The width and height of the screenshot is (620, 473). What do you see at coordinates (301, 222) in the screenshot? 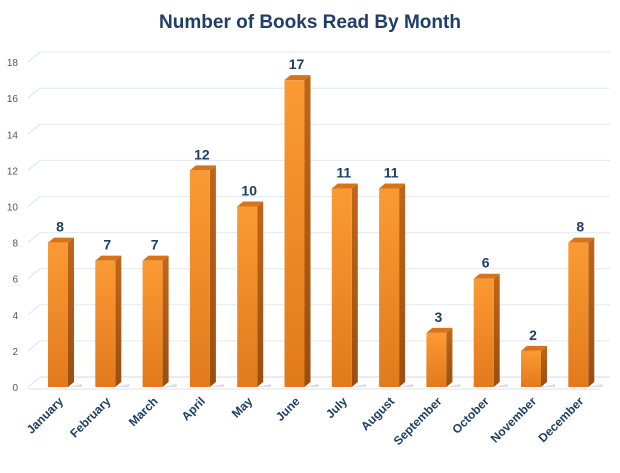
I see `bar-june: 17` at bounding box center [301, 222].